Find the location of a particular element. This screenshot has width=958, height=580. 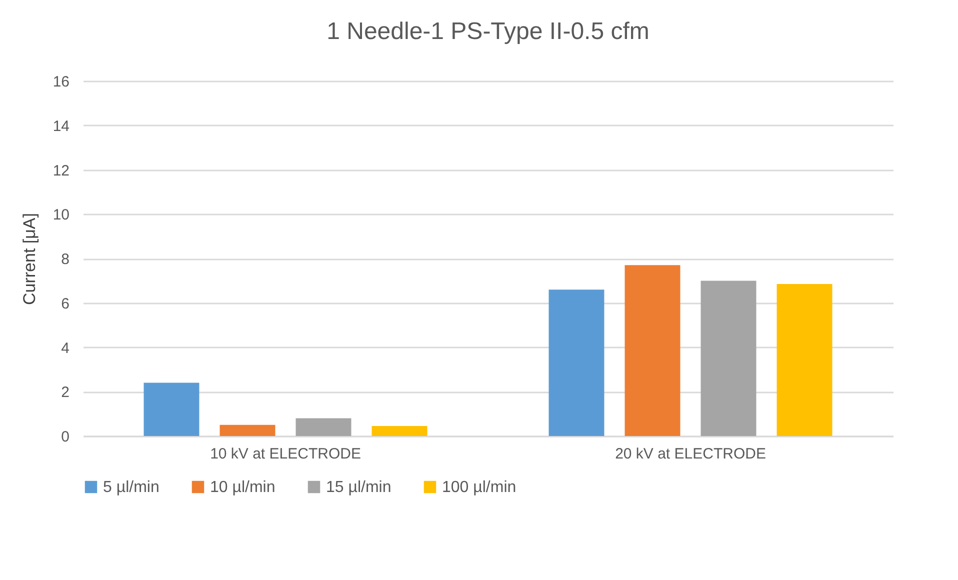

y-tick-label: 2 is located at coordinates (65, 393).